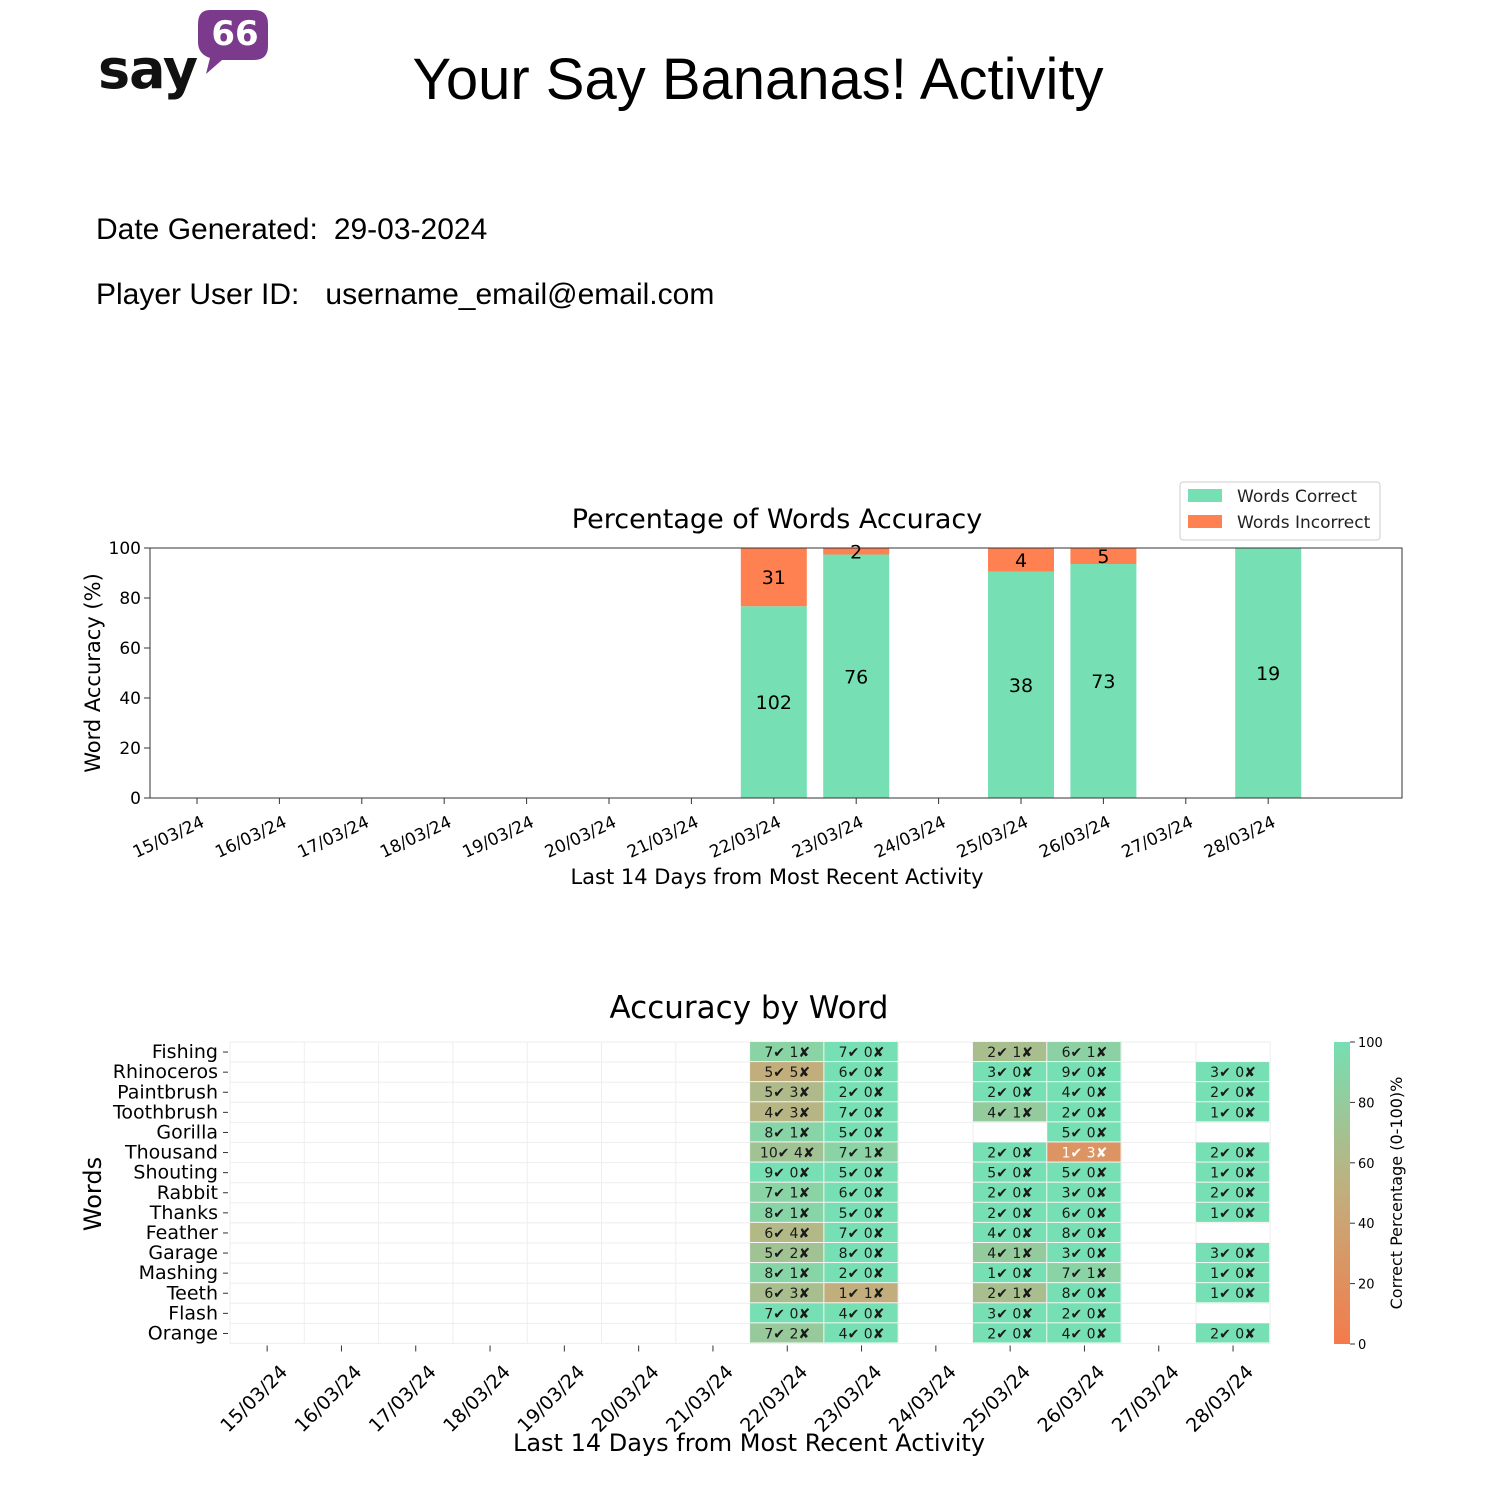 Image resolution: width=1496 pixels, height=1496 pixels. What do you see at coordinates (1146, 1399) in the screenshot?
I see `heatmap-column-label: 27/03/24` at bounding box center [1146, 1399].